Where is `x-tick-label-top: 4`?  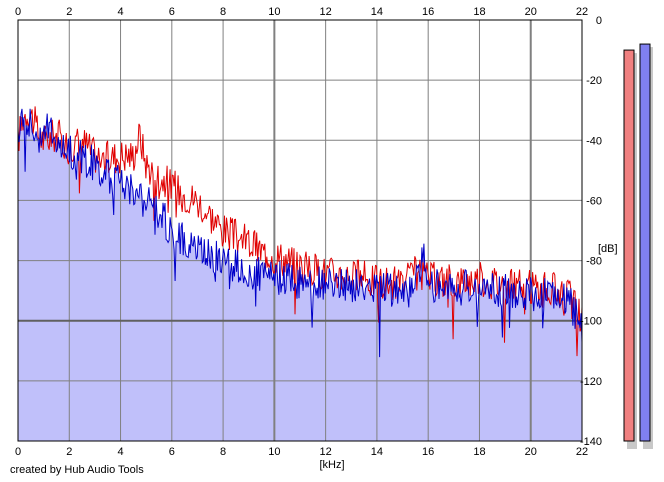 x-tick-label-top: 4 is located at coordinates (120, 12).